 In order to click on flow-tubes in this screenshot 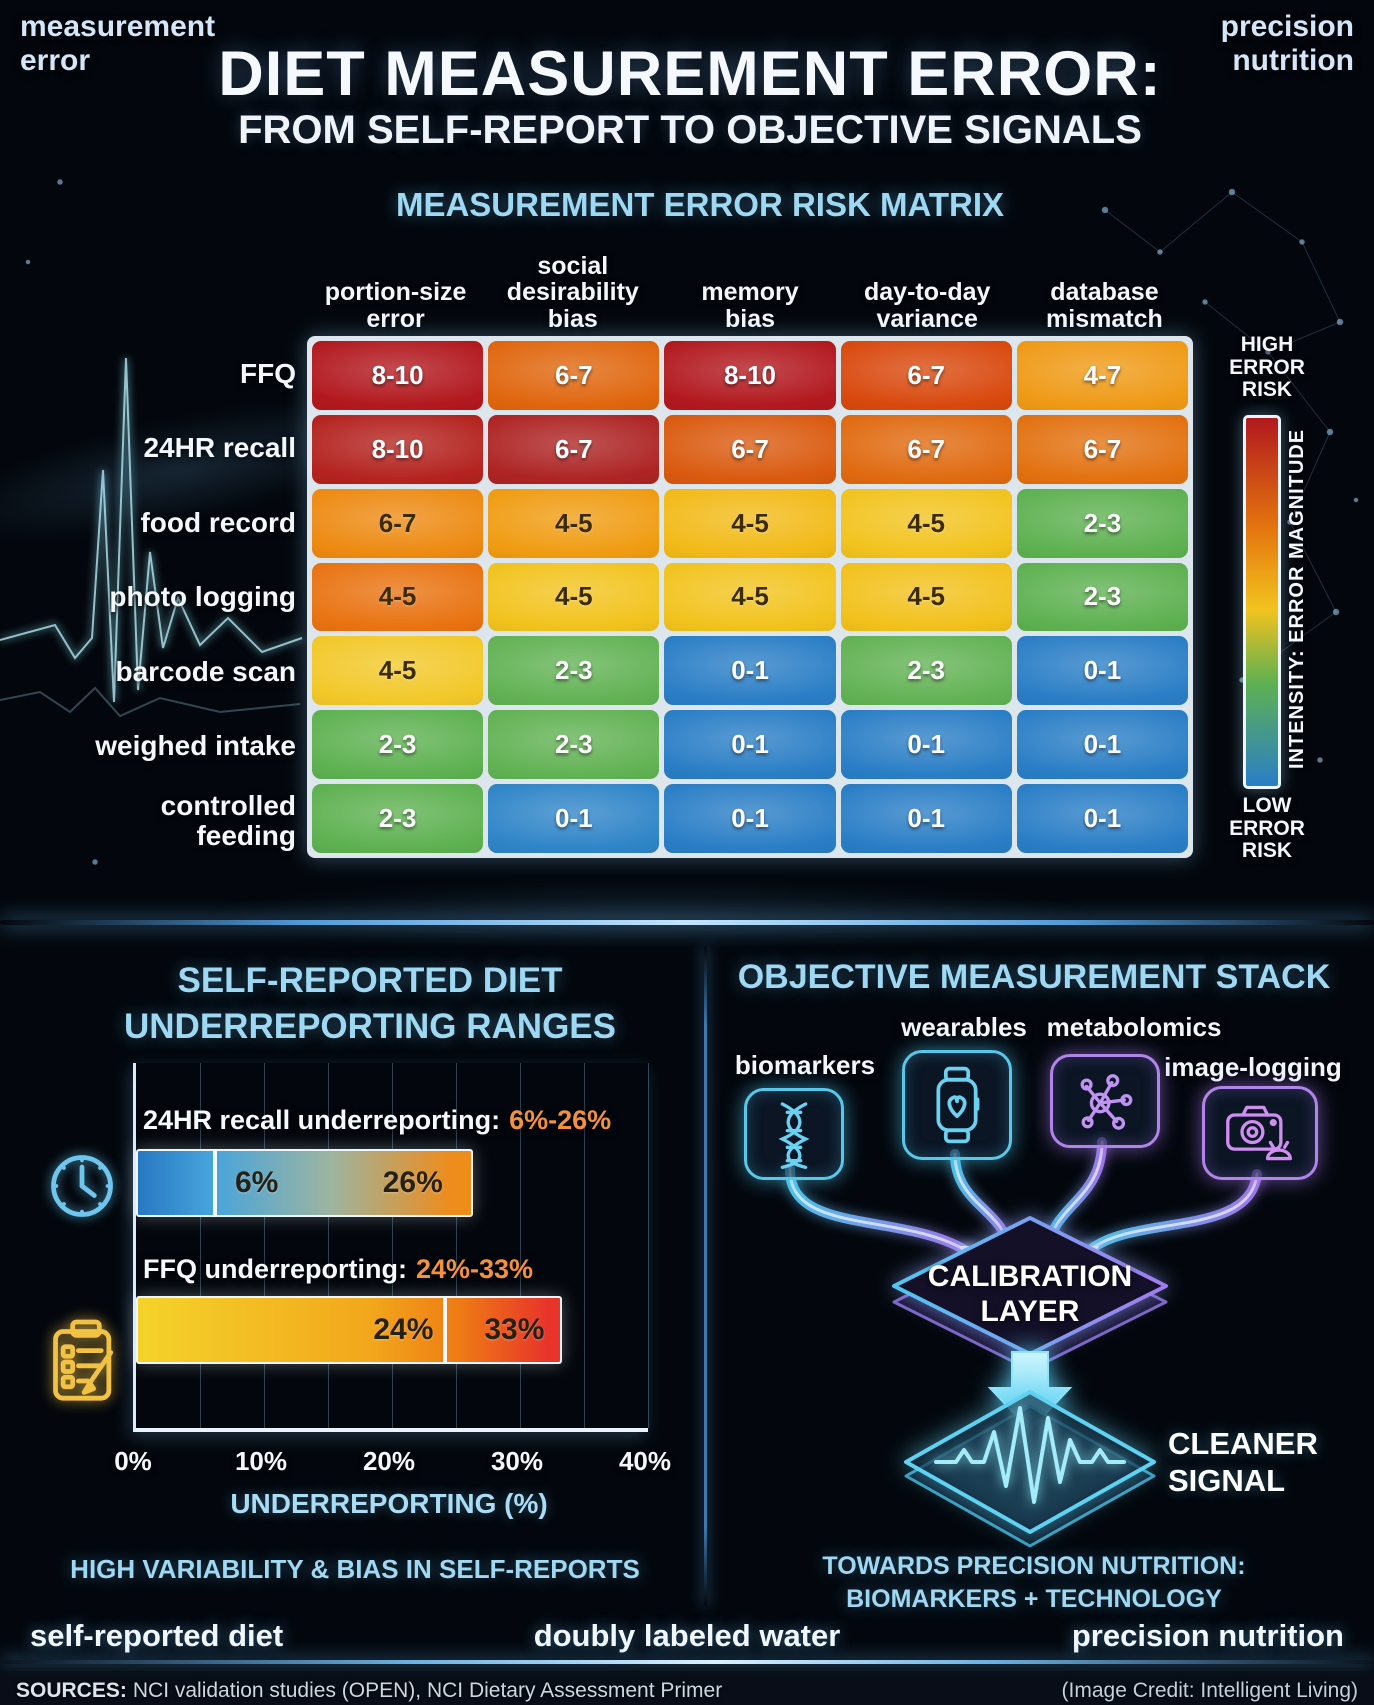, I will do `click(1023, 1196)`.